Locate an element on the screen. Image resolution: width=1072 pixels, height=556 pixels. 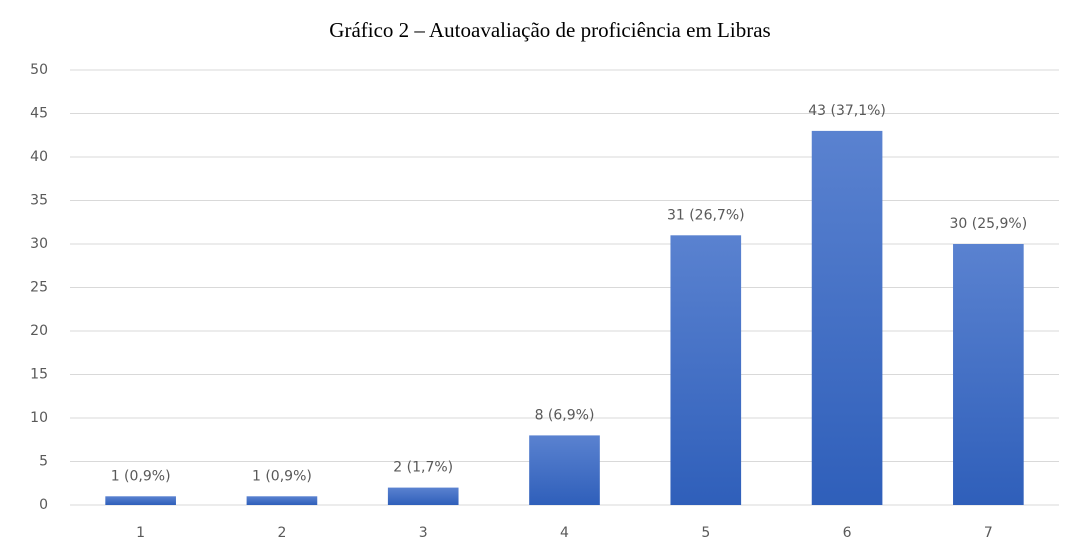
x-tick-label: 2 is located at coordinates (281, 533).